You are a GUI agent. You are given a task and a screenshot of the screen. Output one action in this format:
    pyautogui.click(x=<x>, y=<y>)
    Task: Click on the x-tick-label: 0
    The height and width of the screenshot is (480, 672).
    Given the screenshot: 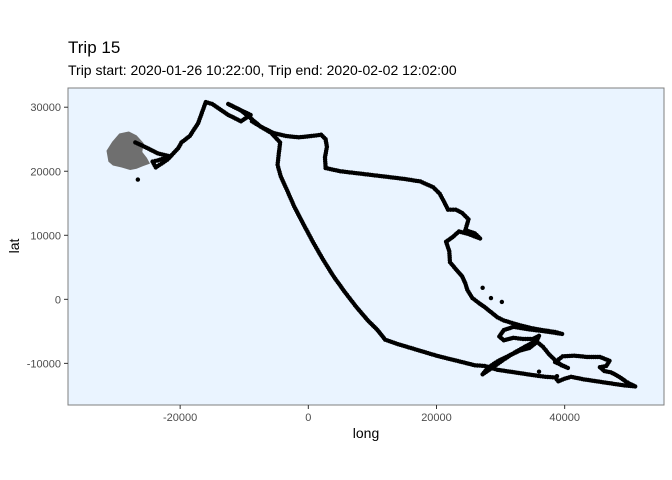 What is the action you would take?
    pyautogui.click(x=308, y=418)
    